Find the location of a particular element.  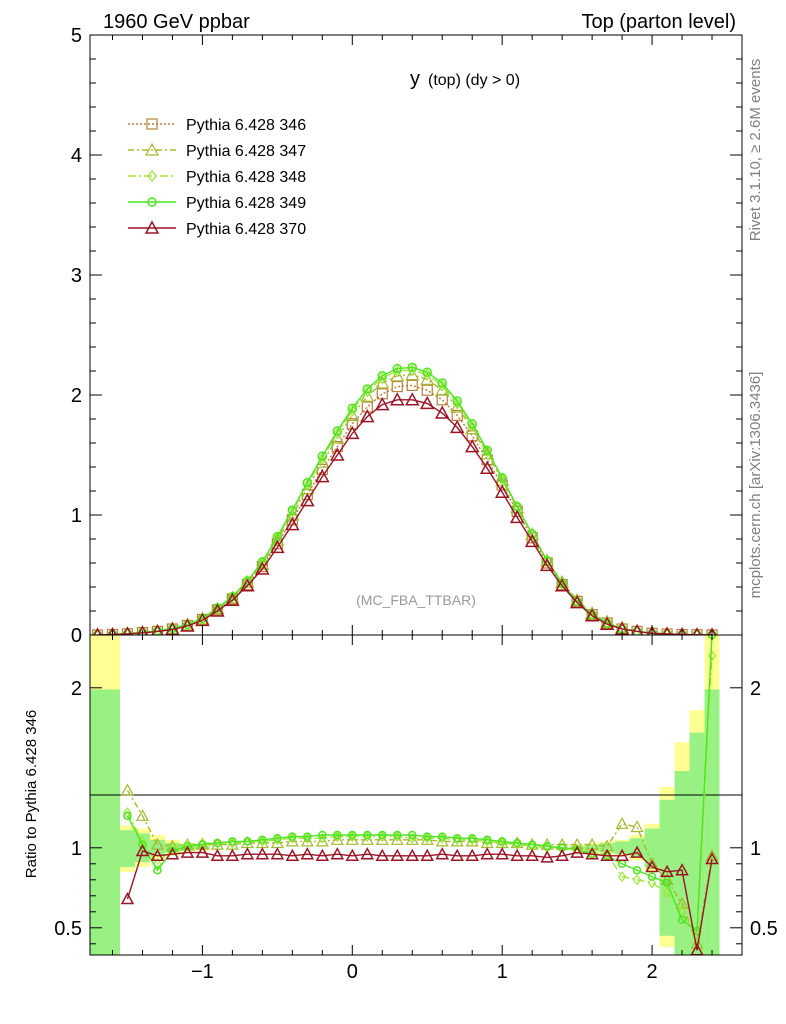

plot-title-main: y is located at coordinates (415, 79).